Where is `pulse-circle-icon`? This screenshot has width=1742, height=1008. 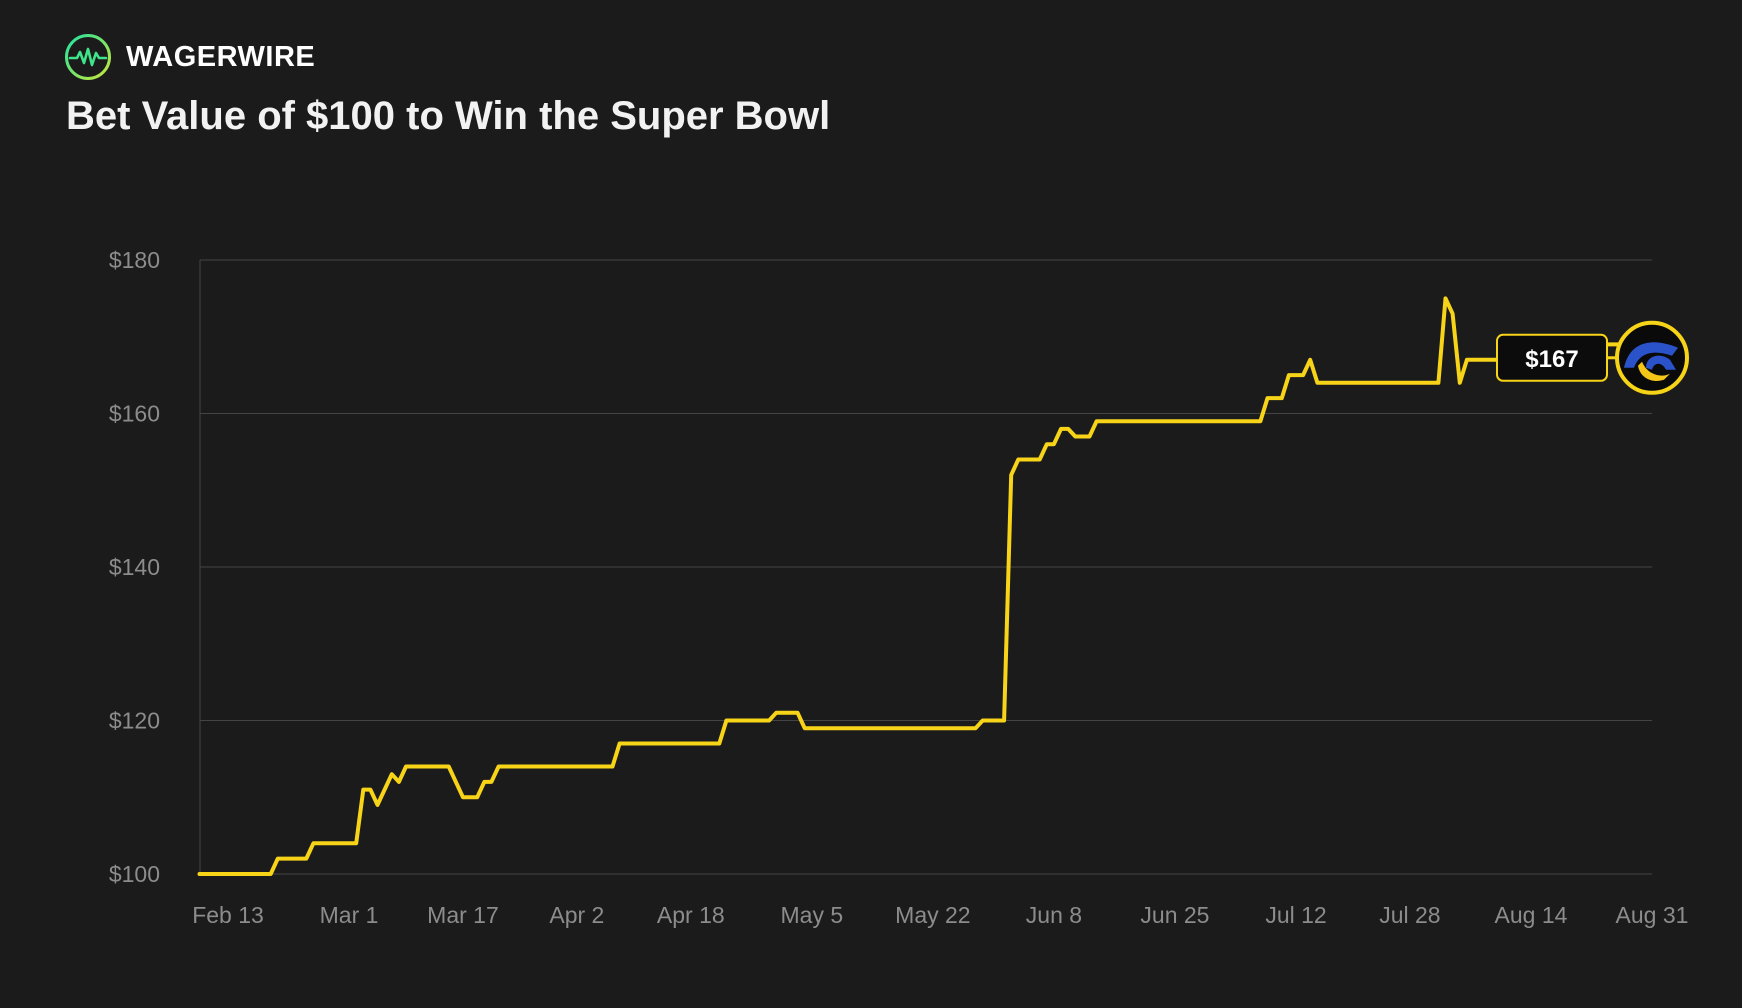
pulse-circle-icon is located at coordinates (88, 57).